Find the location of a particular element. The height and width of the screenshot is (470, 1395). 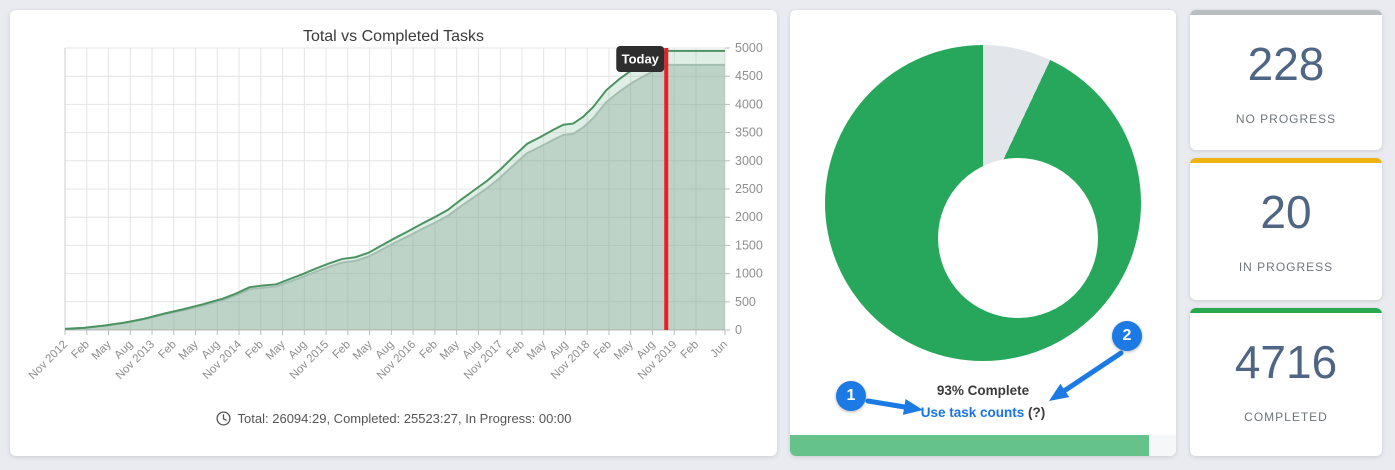

svg-text: 2500 is located at coordinates (749, 189).